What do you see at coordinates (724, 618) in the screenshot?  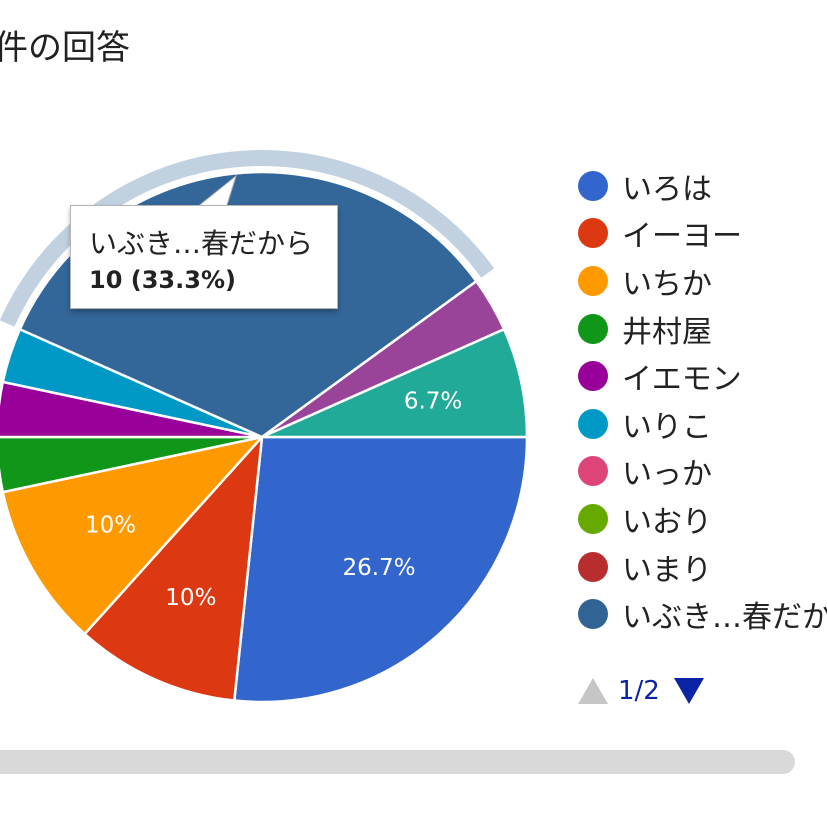 I see `legend-label: いぶき…春だから` at bounding box center [724, 618].